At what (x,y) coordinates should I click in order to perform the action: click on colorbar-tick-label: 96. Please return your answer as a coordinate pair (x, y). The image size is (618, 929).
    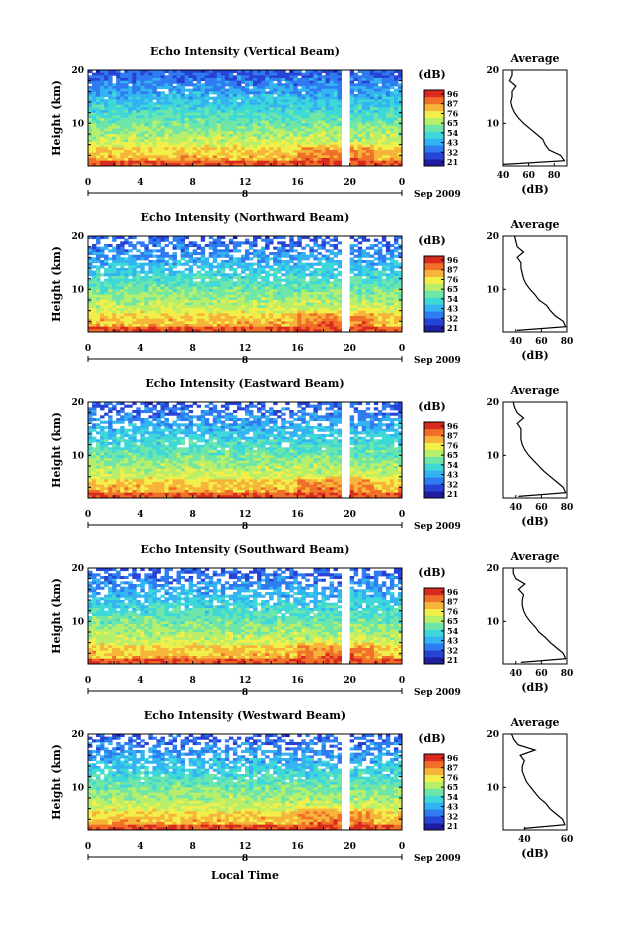
    Looking at the image, I should click on (453, 94).